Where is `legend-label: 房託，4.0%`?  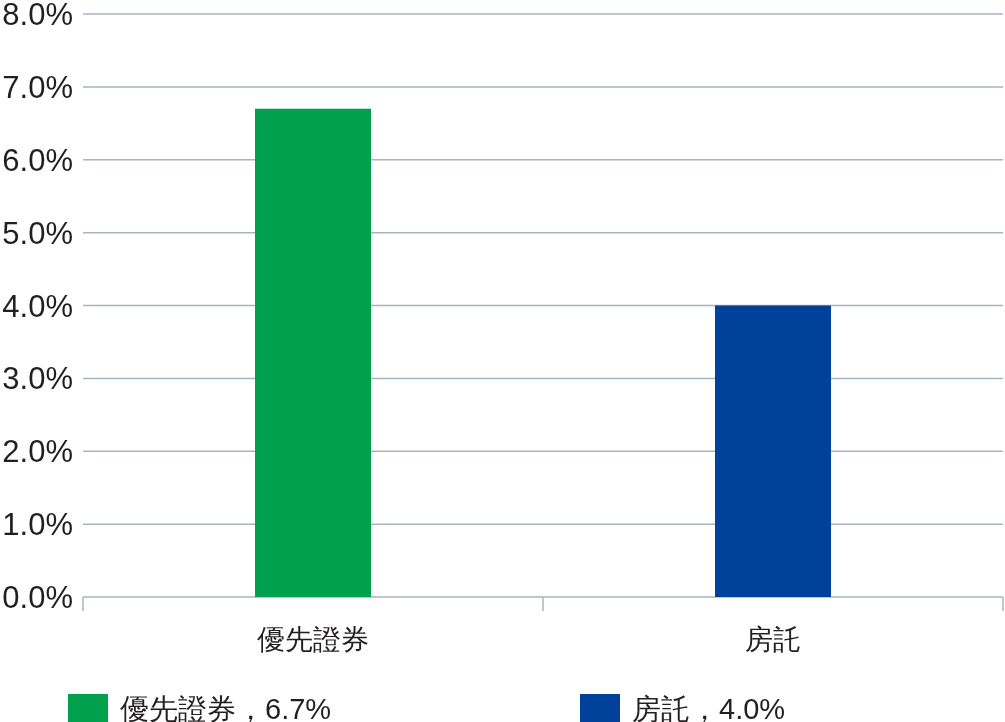 legend-label: 房託，4.0% is located at coordinates (709, 707).